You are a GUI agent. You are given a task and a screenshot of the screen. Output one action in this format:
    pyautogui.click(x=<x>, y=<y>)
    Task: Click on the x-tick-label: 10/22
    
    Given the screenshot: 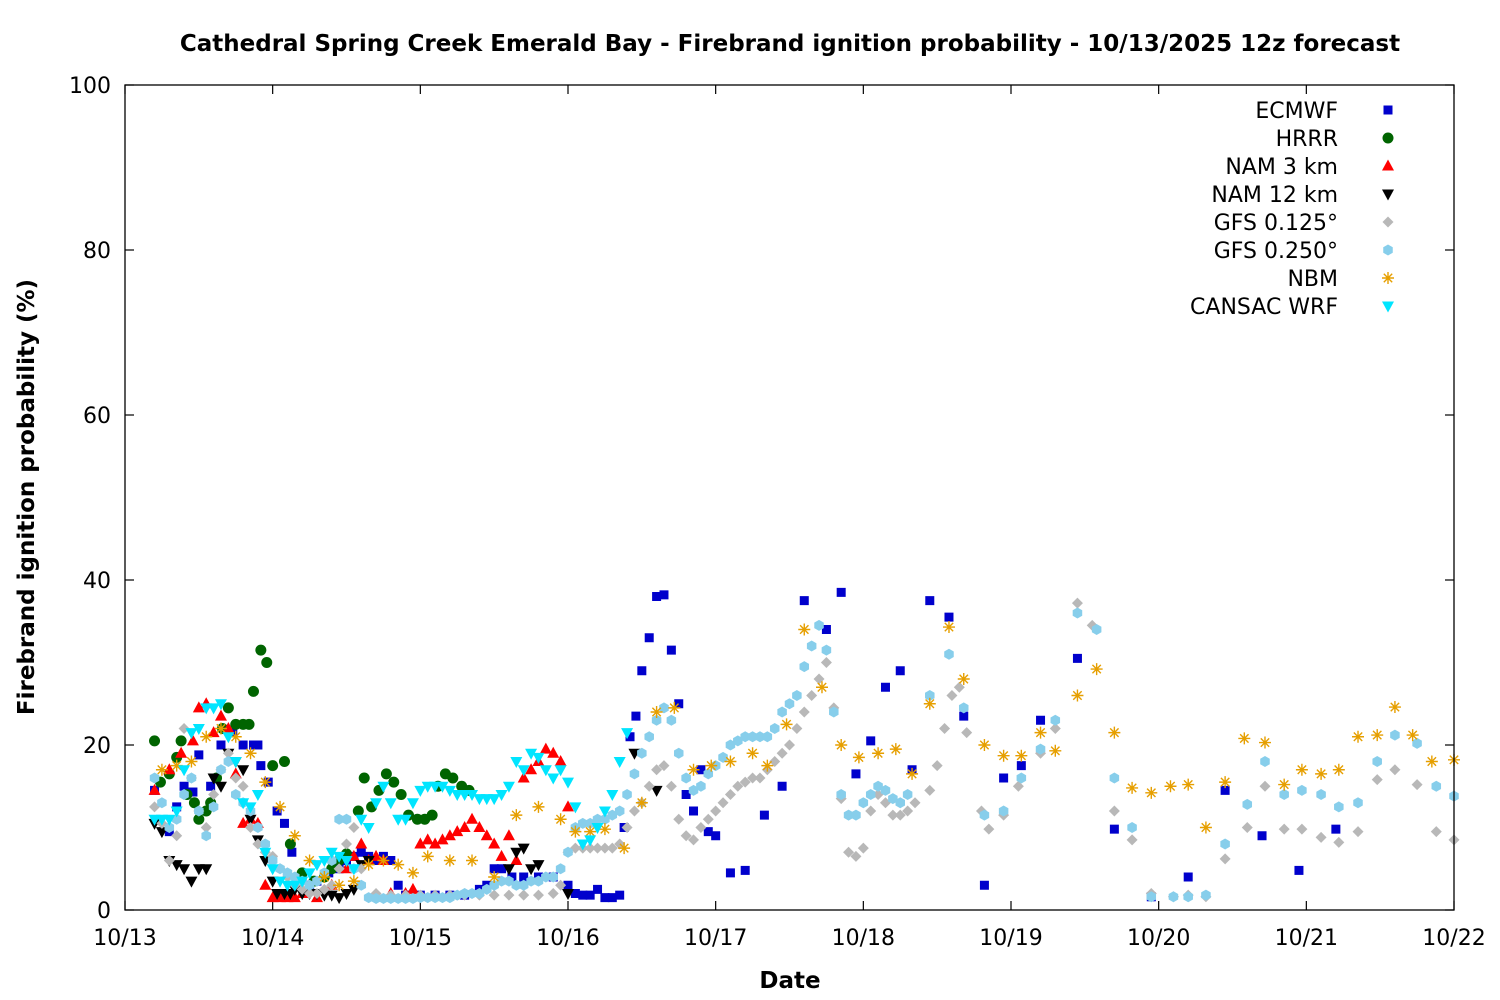 What is the action you would take?
    pyautogui.click(x=1453, y=938)
    